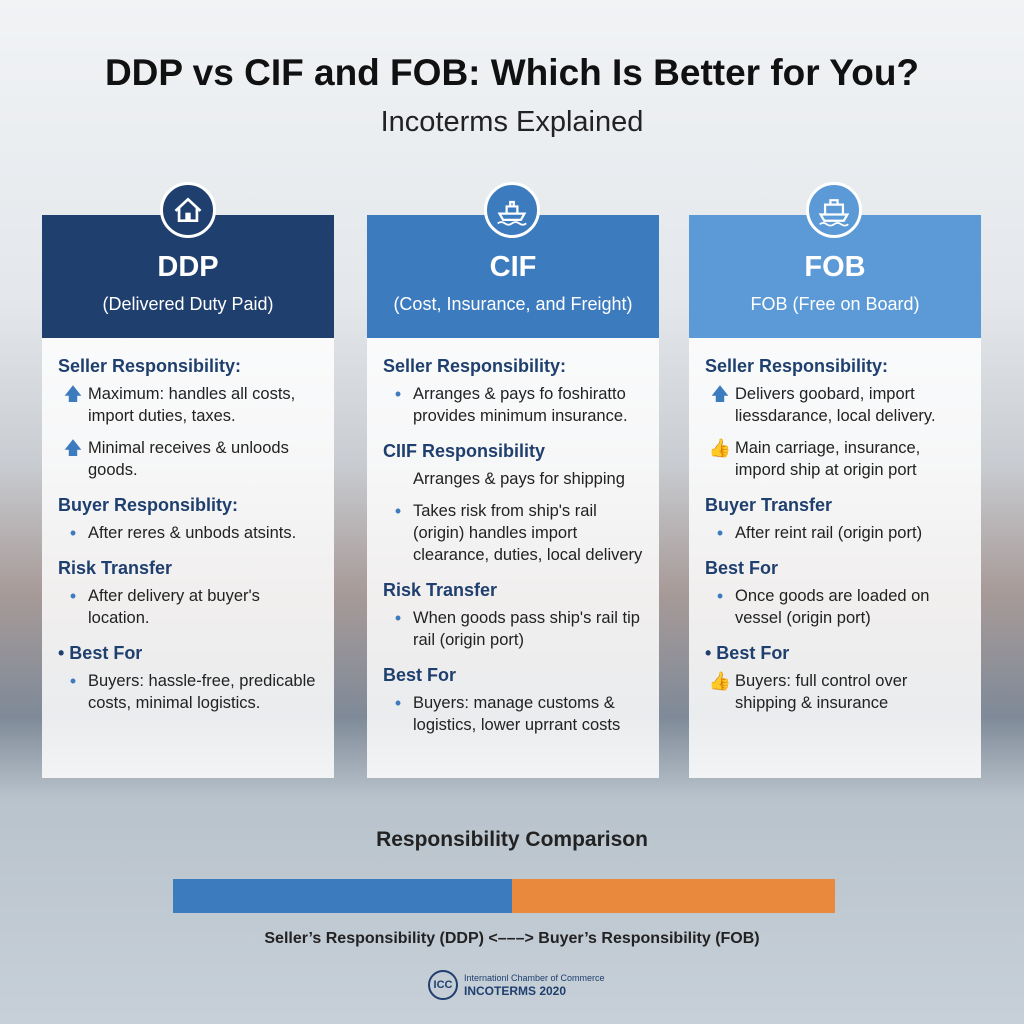 The height and width of the screenshot is (1024, 1024). Describe the element at coordinates (673, 896) in the screenshot. I see `buyer-bar` at that location.